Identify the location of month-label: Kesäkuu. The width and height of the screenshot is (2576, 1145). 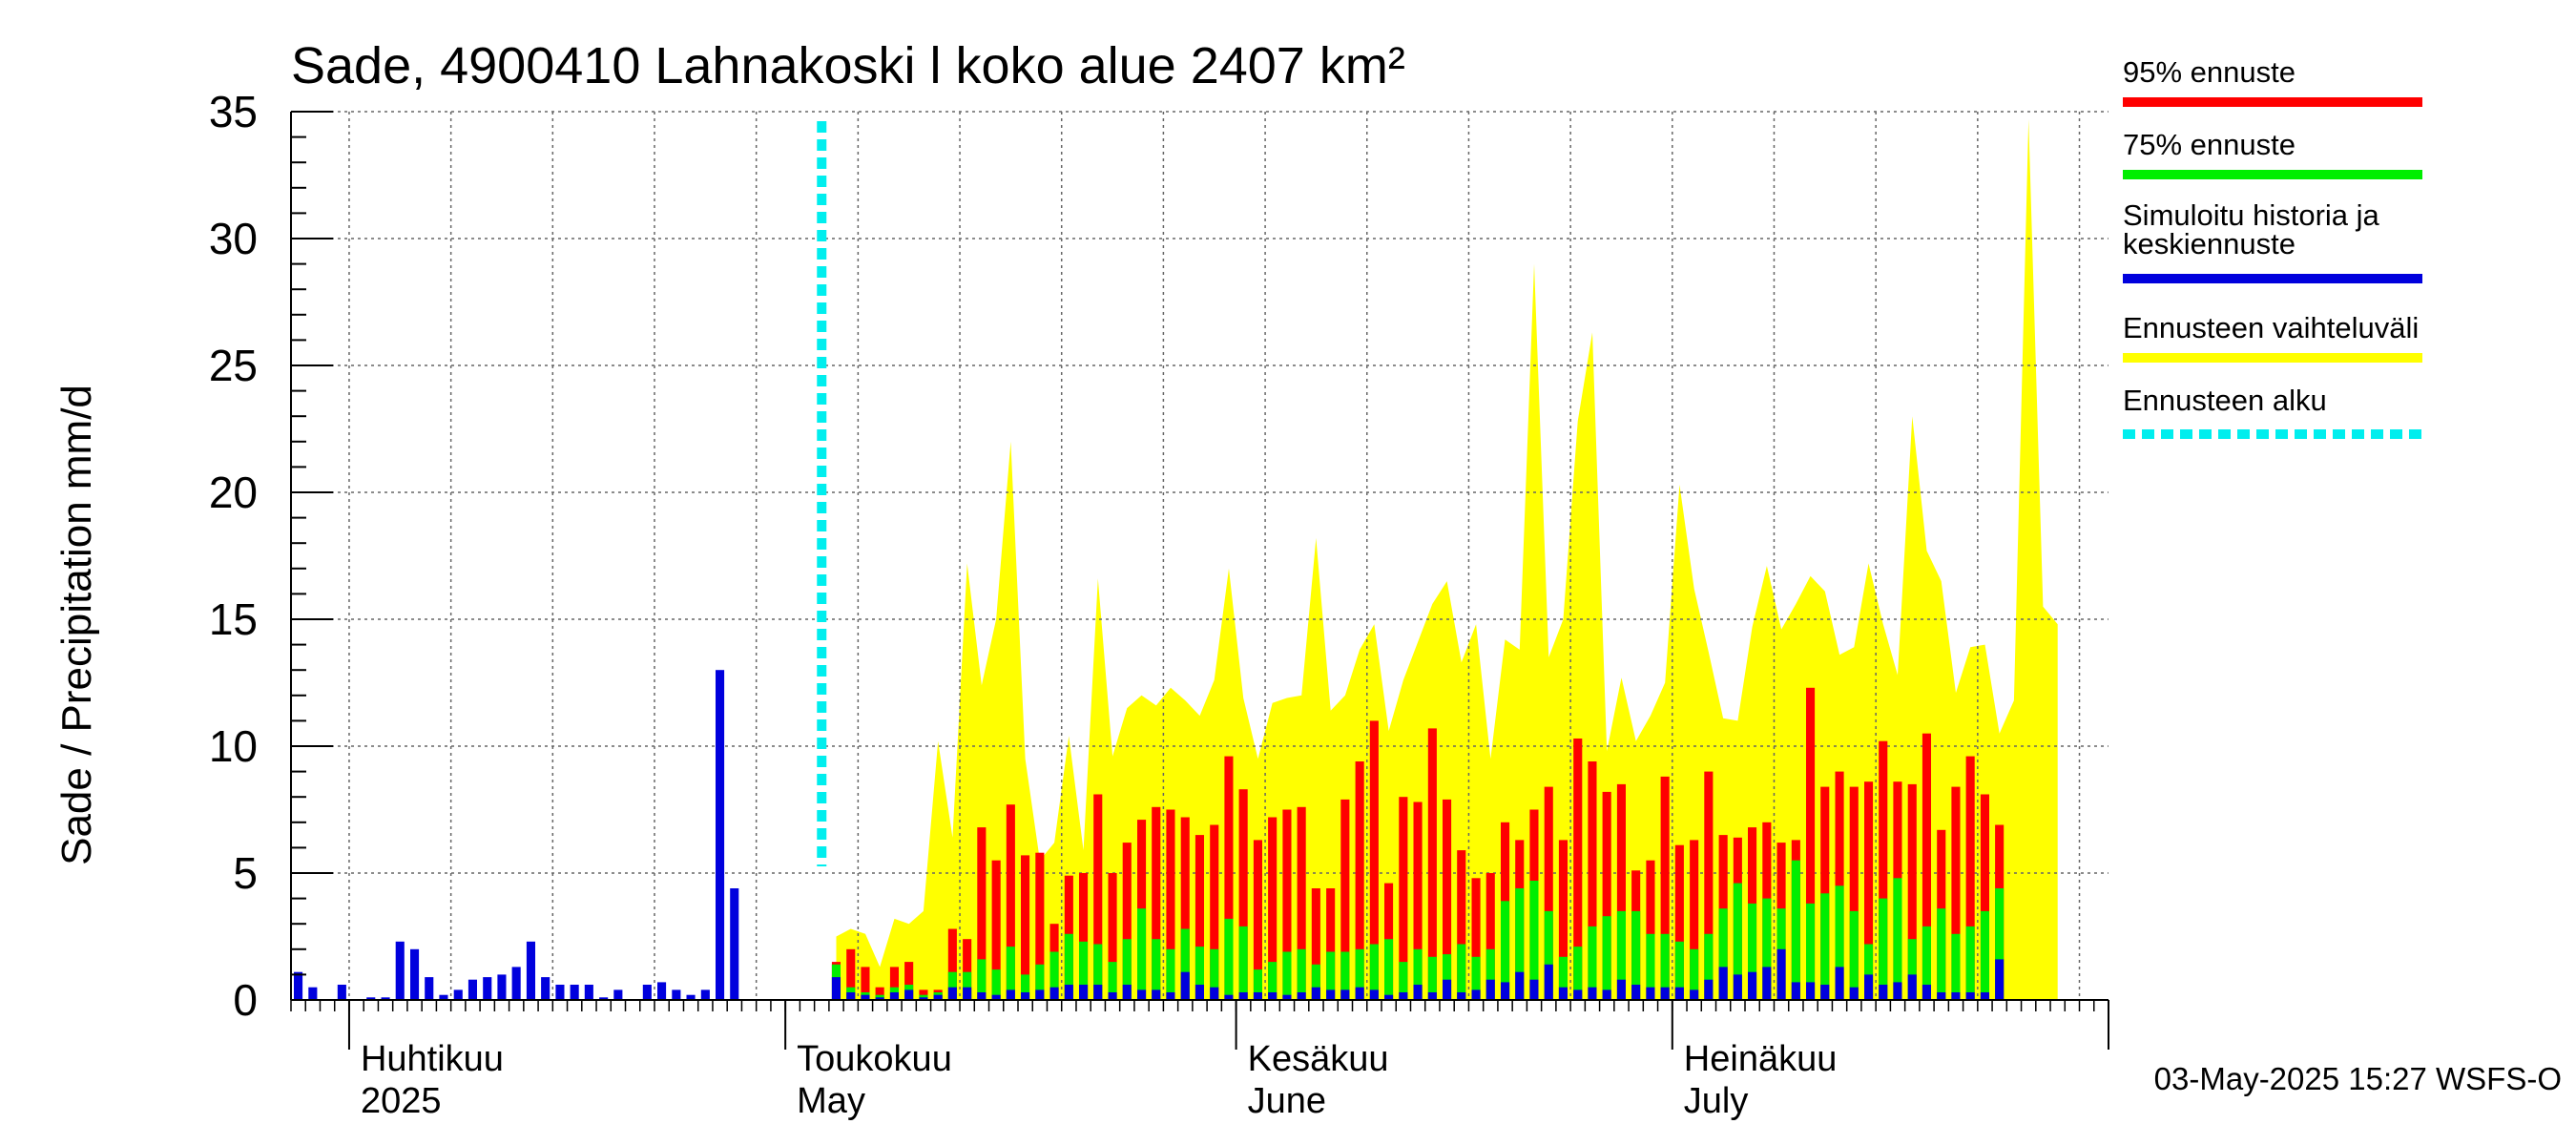
(1318, 1059).